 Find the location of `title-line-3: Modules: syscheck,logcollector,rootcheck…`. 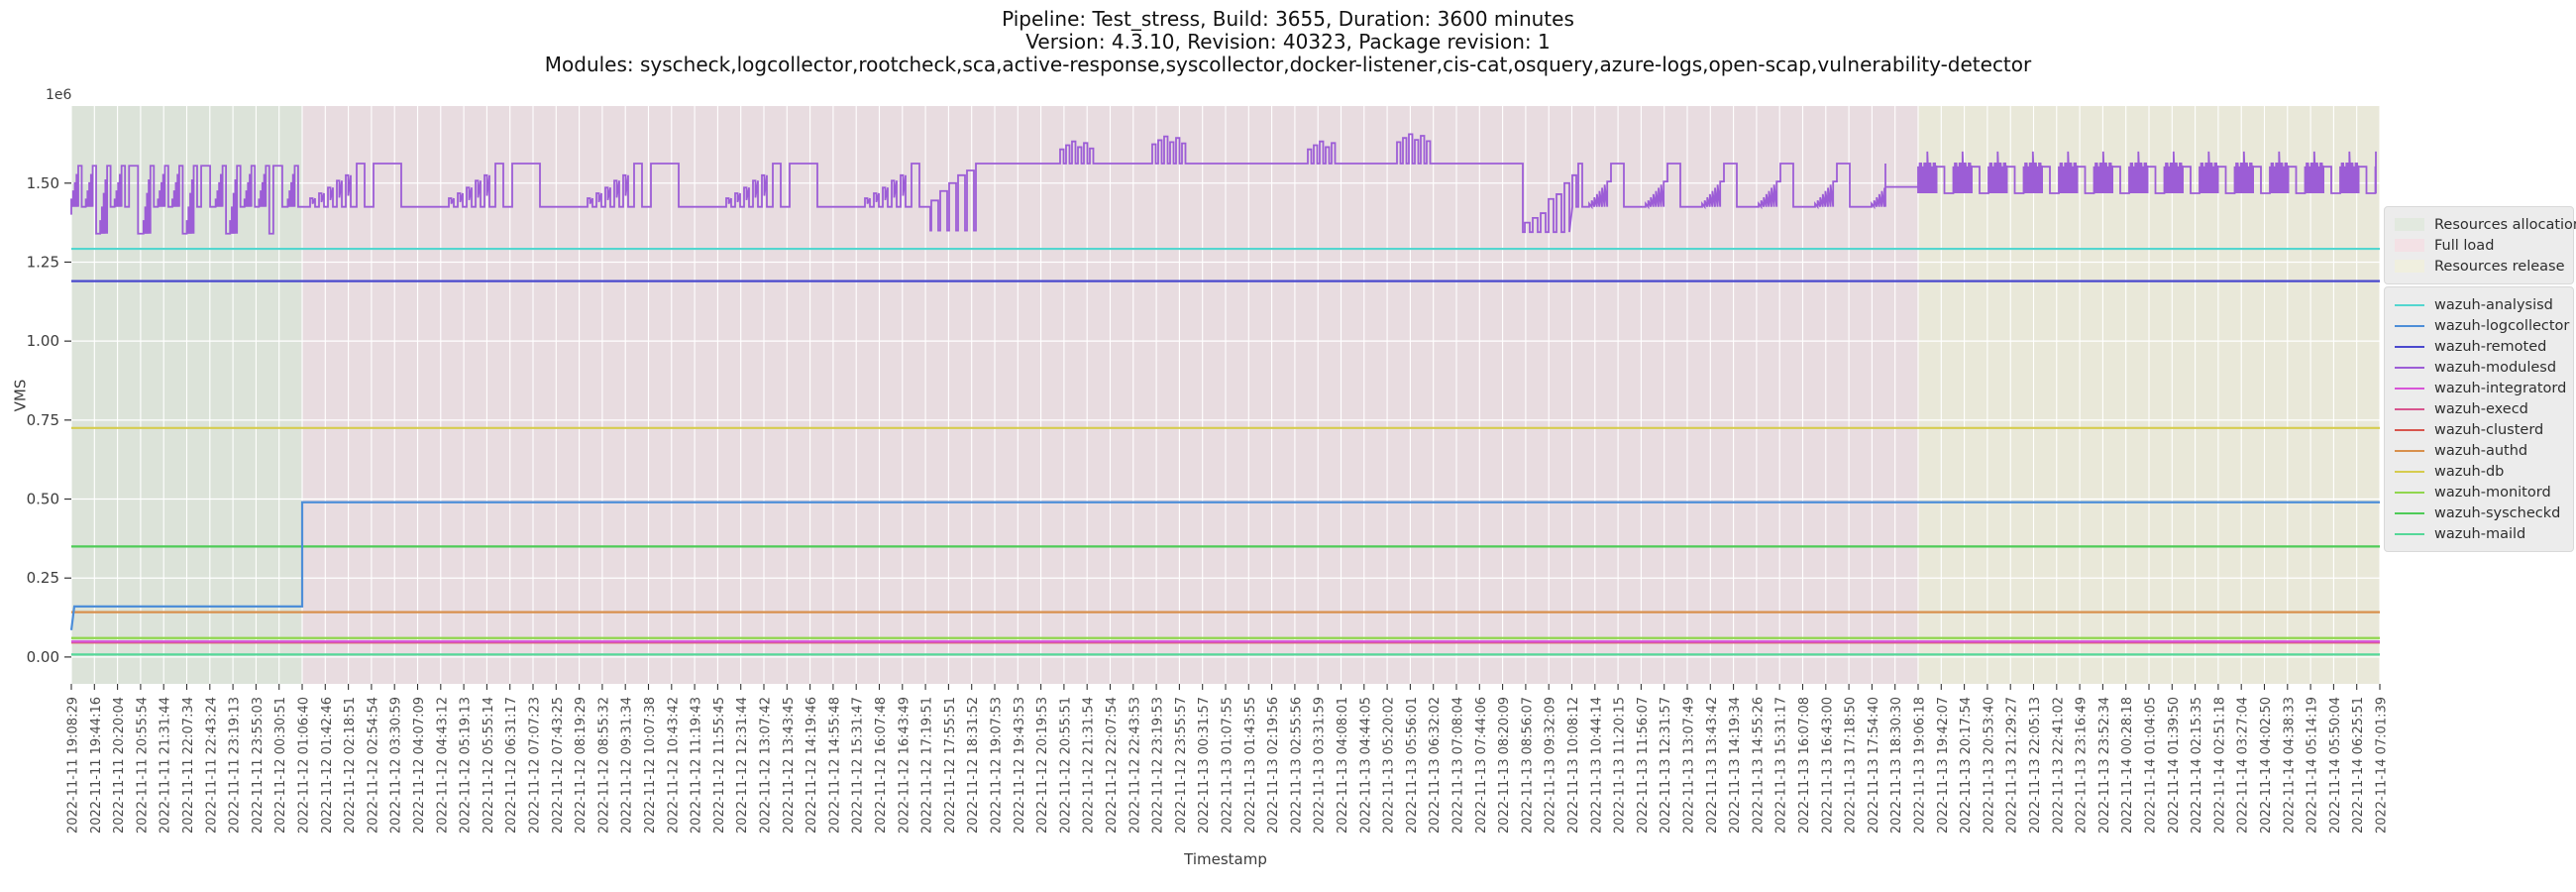

title-line-3: Modules: syscheck,logcollector,rootcheck… is located at coordinates (1288, 64).